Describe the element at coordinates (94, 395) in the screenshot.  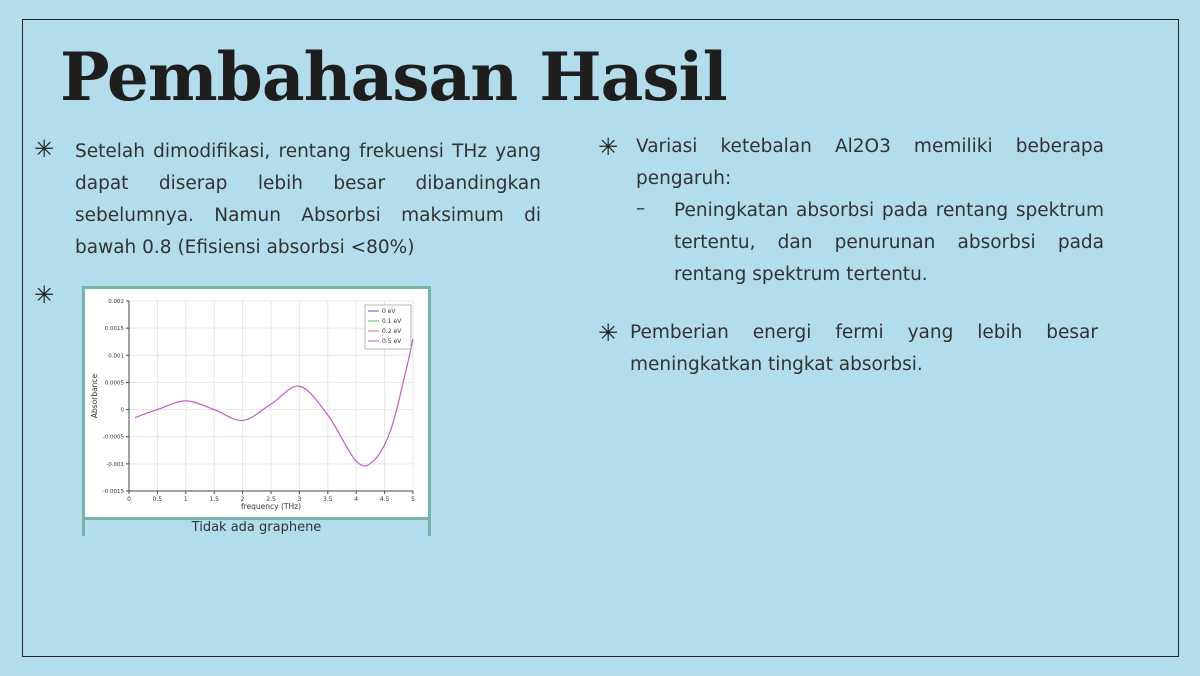
I see `y-axis-label: Absorbance` at that location.